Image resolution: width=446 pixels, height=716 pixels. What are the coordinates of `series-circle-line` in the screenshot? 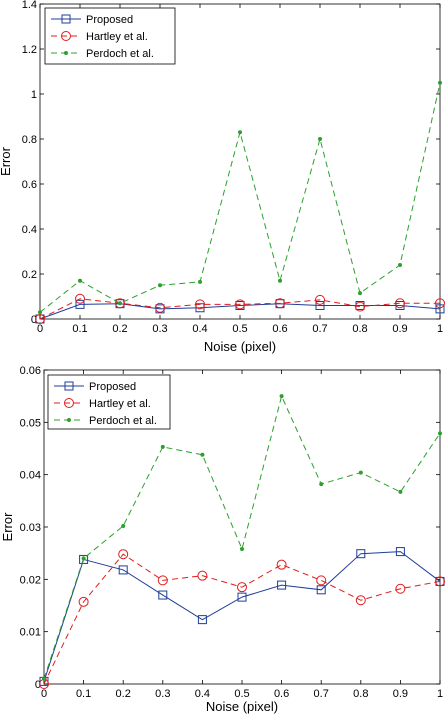 It's located at (240, 308).